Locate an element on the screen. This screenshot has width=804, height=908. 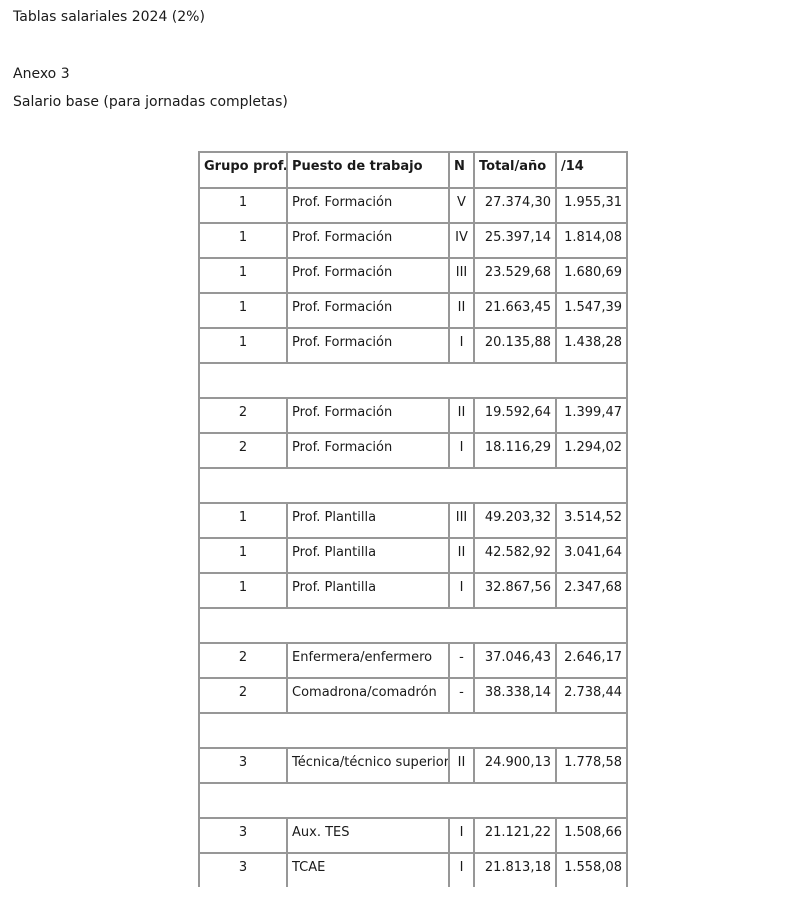
table-row: 2 Prof. Formación II 19.592,64 1.399,47 is located at coordinates (413, 416).